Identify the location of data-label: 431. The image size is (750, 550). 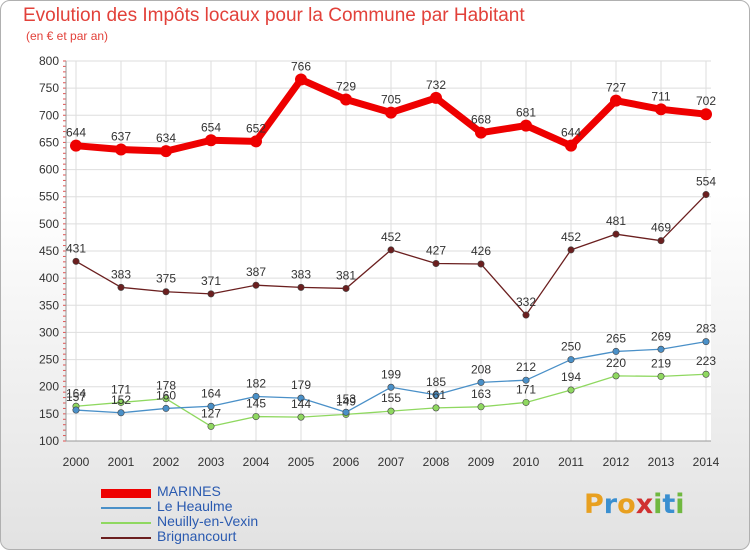
(76, 248).